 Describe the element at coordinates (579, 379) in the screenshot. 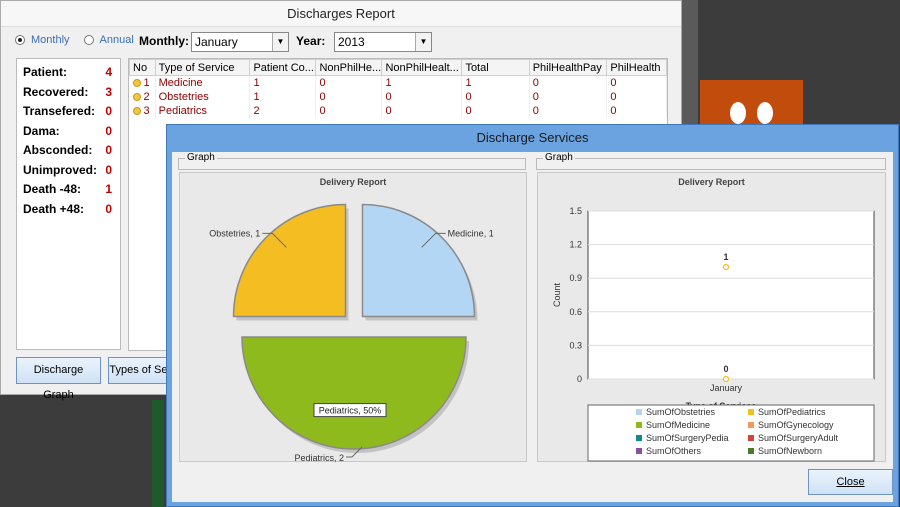

I see `y-tick-label: 0` at that location.